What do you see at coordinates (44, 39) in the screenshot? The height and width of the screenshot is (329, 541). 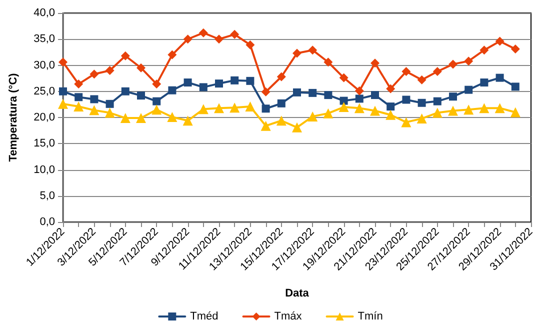 I see `y-tick-label: 35,0` at bounding box center [44, 39].